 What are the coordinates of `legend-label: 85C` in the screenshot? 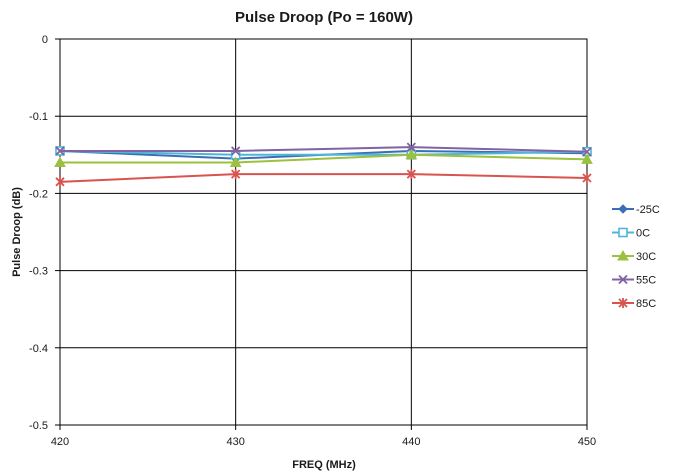 It's located at (646, 304).